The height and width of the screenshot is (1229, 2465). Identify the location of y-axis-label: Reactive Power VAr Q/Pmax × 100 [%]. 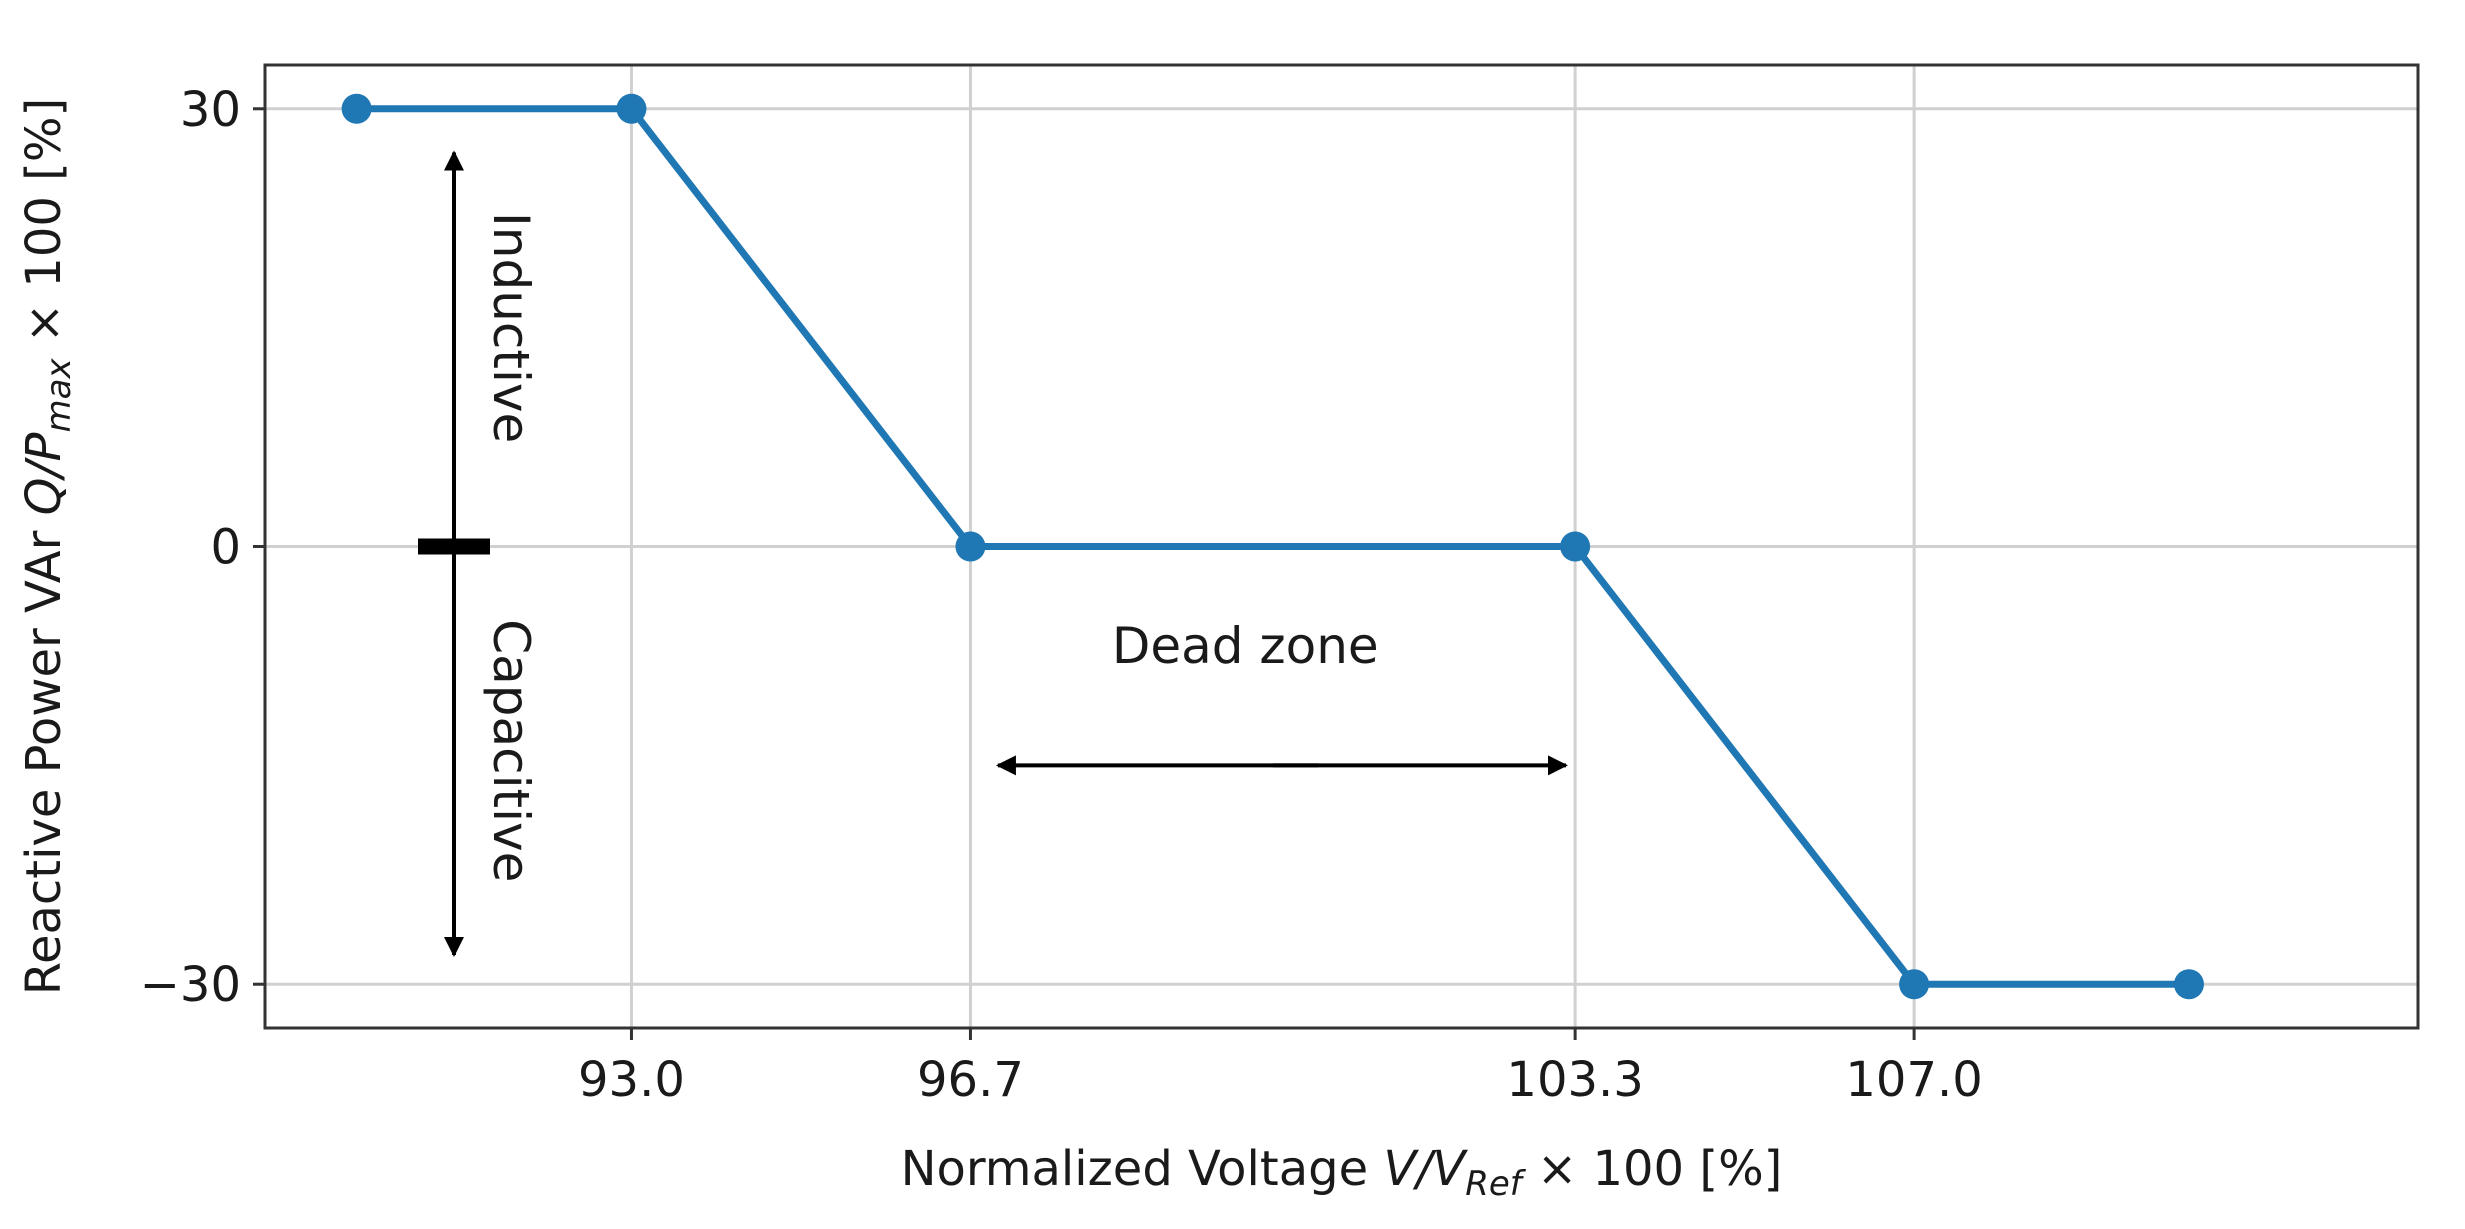
(47, 547).